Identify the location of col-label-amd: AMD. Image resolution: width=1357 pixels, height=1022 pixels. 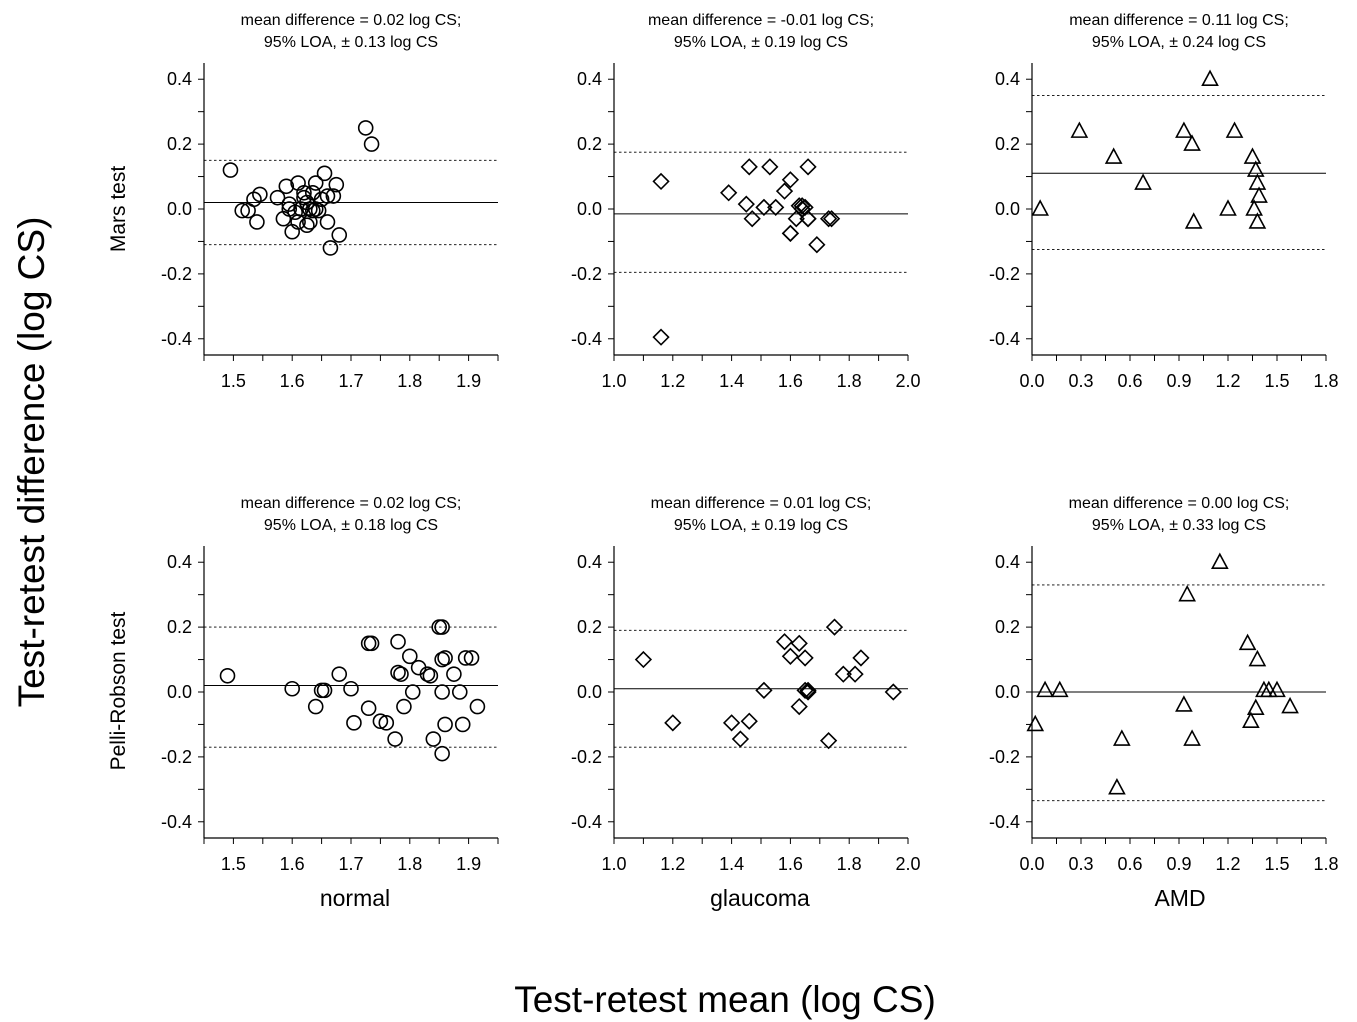
(1179, 898).